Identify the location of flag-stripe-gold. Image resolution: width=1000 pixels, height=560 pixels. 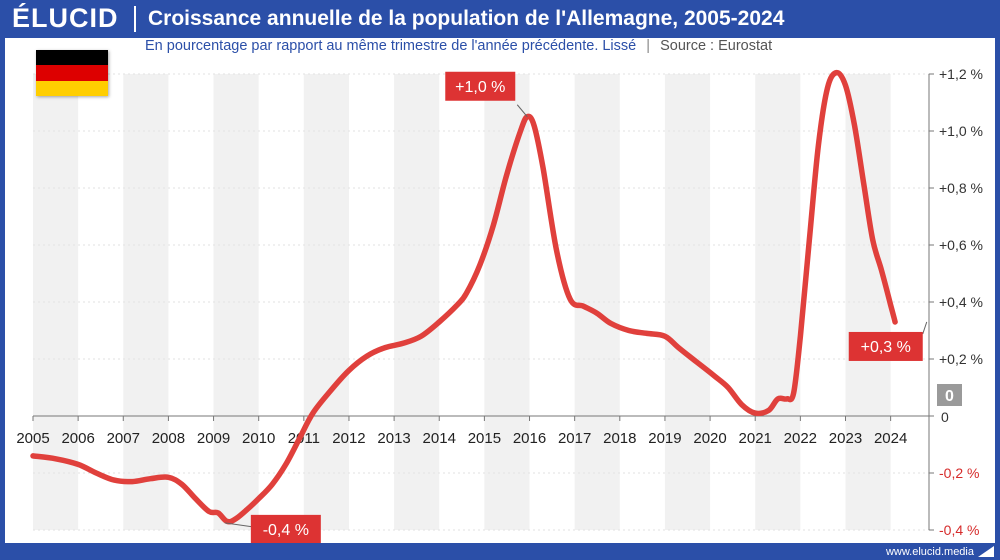
(72, 88).